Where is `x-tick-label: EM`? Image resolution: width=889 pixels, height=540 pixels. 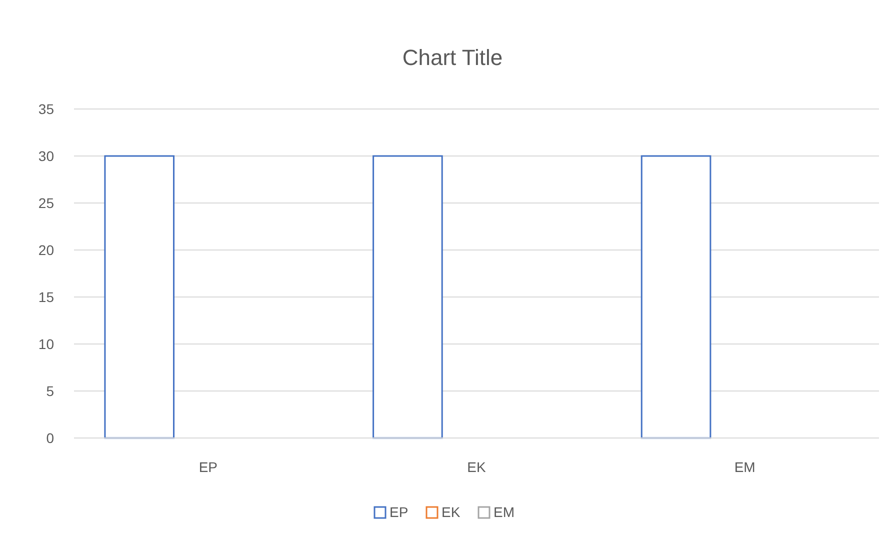
x-tick-label: EM is located at coordinates (745, 467).